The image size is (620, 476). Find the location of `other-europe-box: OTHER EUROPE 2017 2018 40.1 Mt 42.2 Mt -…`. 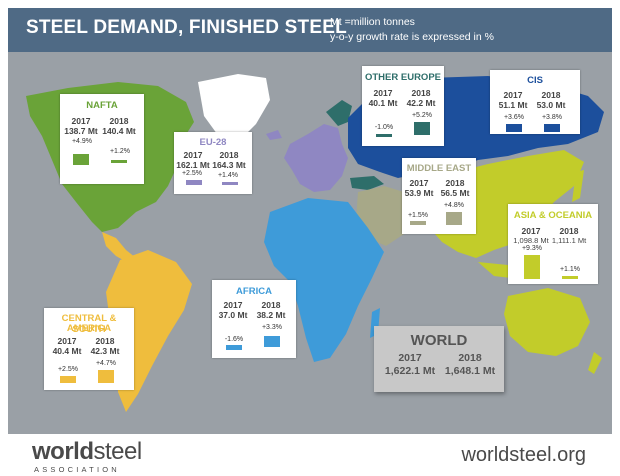

other-europe-box: OTHER EUROPE 2017 2018 40.1 Mt 42.2 Mt -… is located at coordinates (403, 106).